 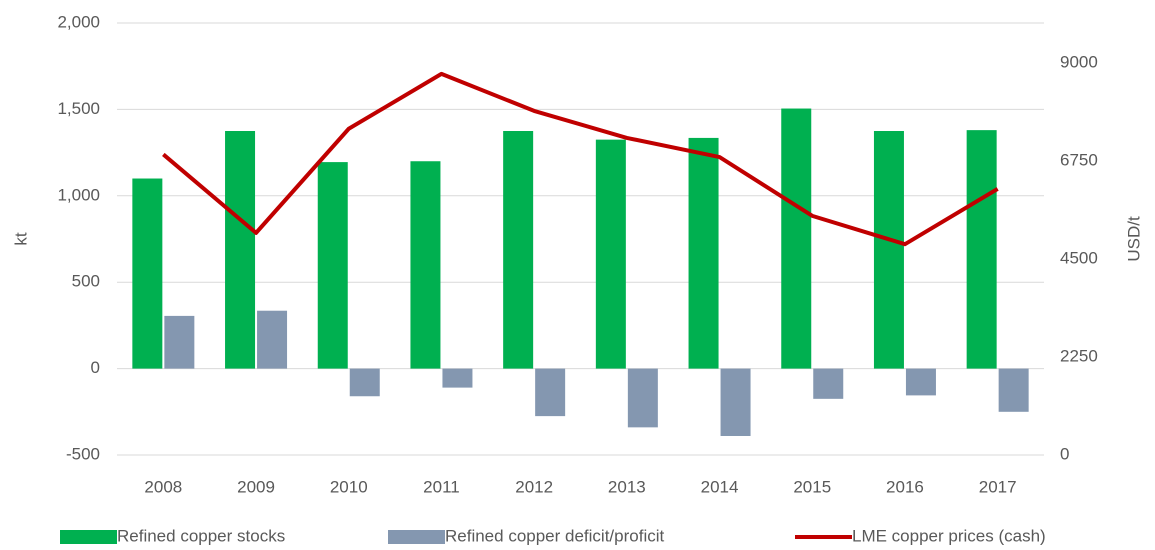 I want to click on x-tick-label: 2017, so click(x=998, y=486).